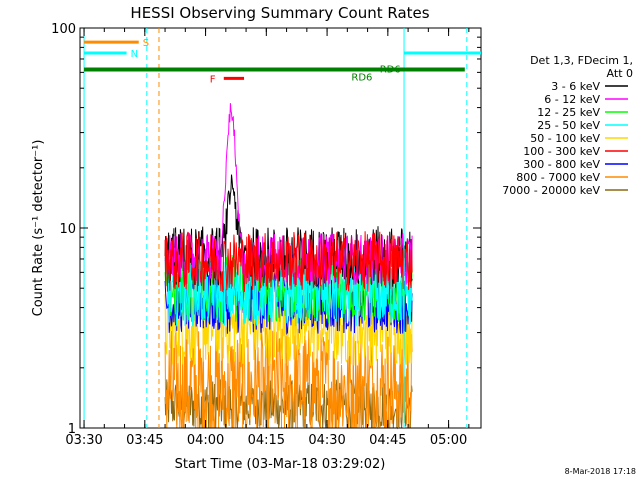 Image resolution: width=640 pixels, height=480 pixels. What do you see at coordinates (565, 138) in the screenshot?
I see `legend-label-4: 50 - 100 keV` at bounding box center [565, 138].